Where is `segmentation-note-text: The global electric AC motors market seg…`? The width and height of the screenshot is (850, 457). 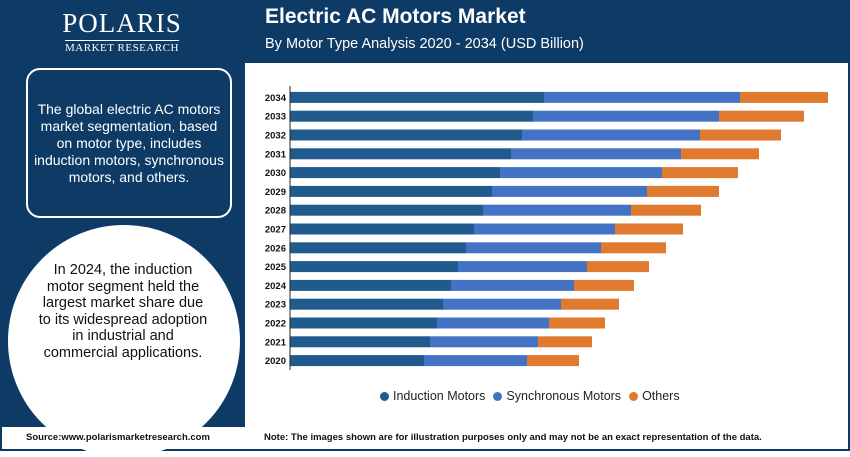 segmentation-note-text: The global electric AC motors market seg… is located at coordinates (129, 142).